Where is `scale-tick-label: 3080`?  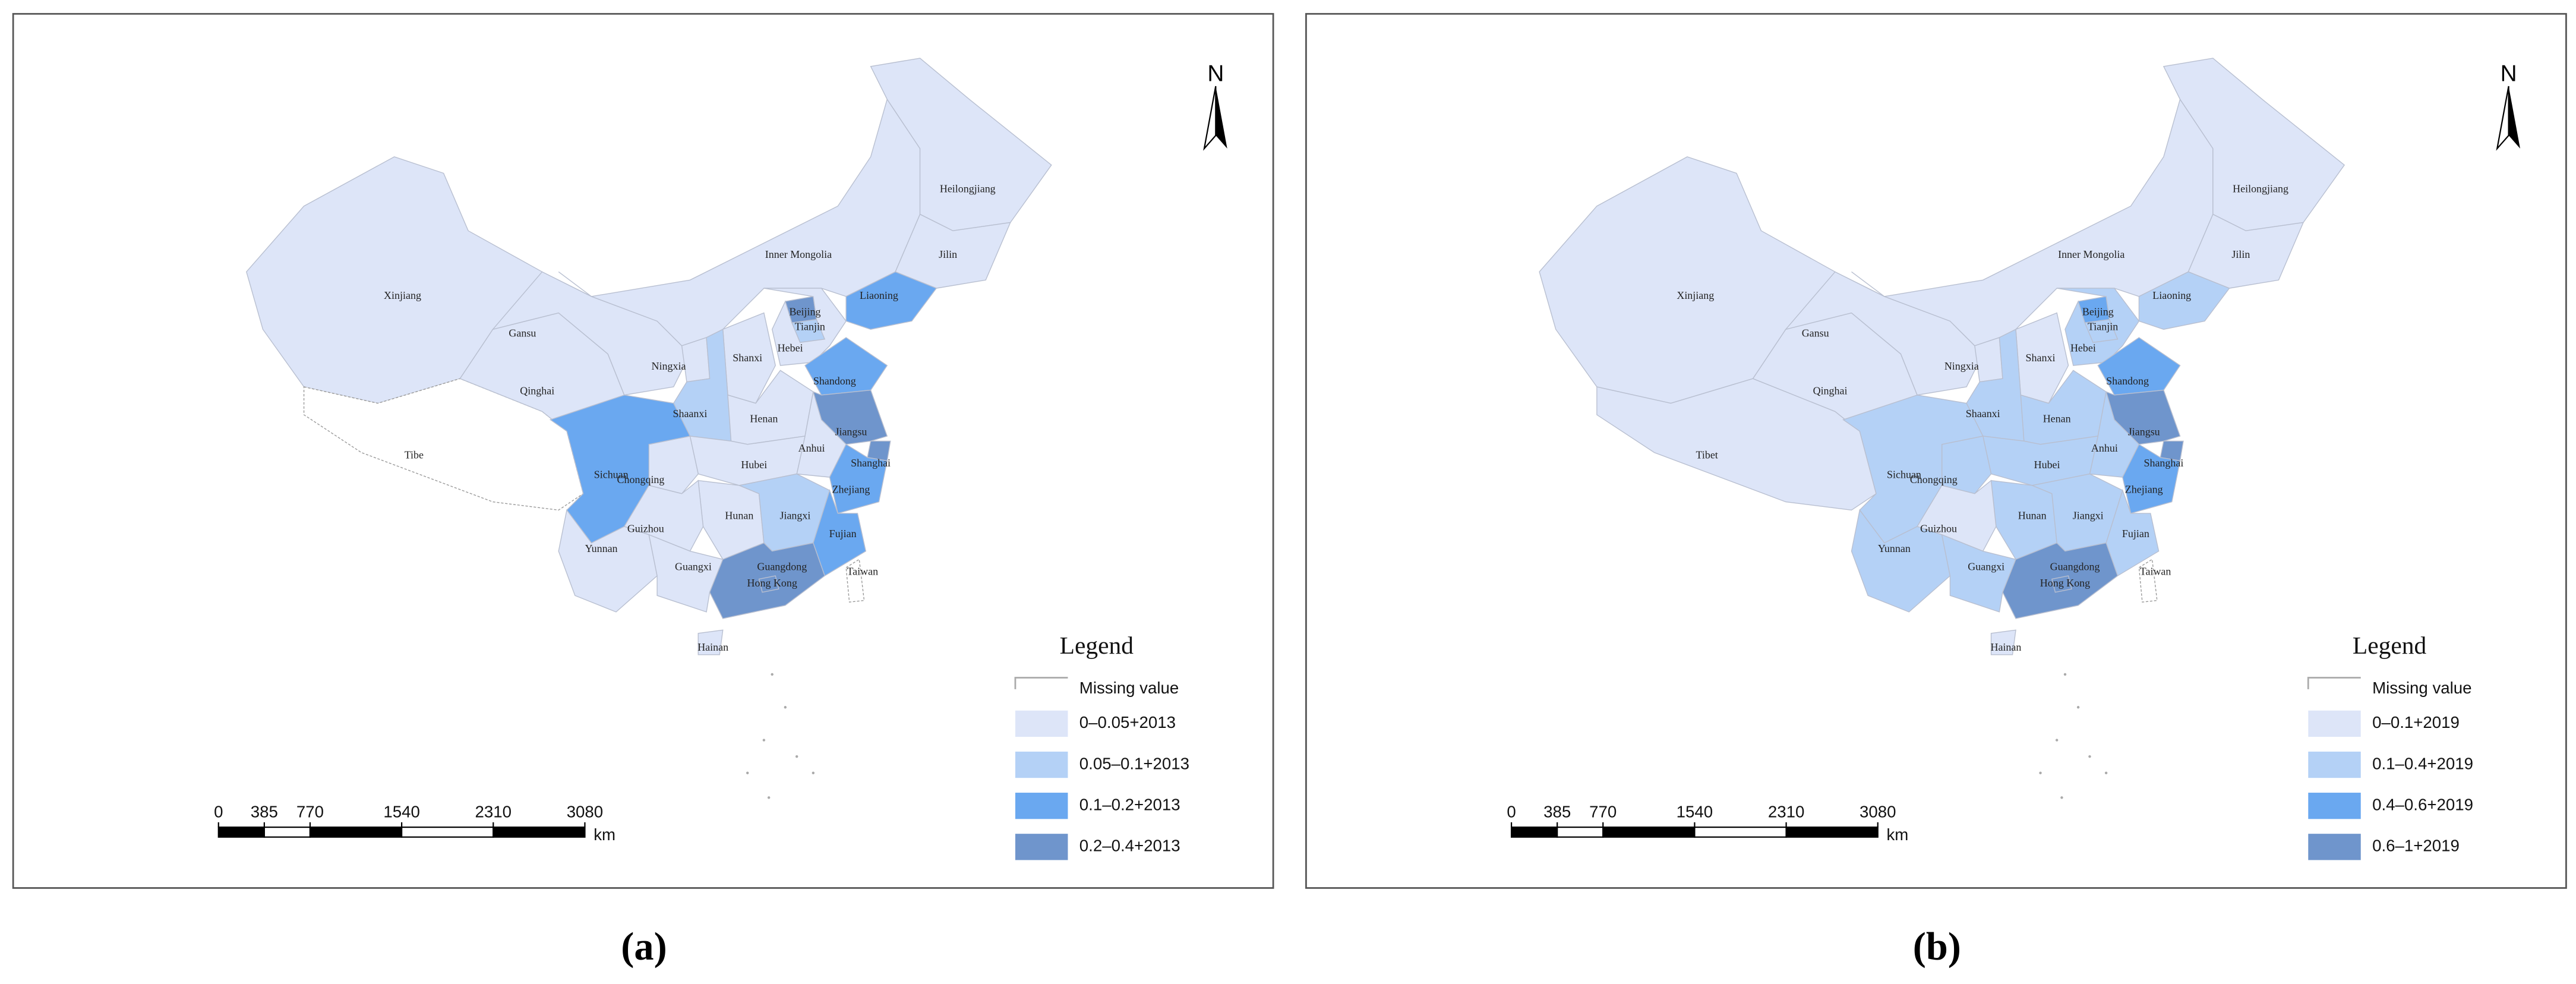
scale-tick-label: 3080 is located at coordinates (1878, 812).